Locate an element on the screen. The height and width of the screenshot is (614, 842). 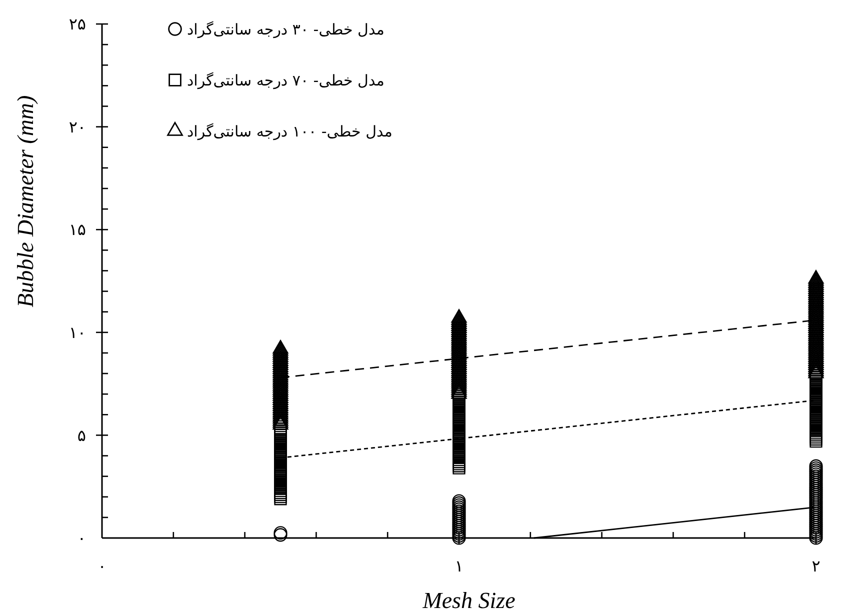
y-tick-label: ۱۰ is located at coordinates (77, 332).